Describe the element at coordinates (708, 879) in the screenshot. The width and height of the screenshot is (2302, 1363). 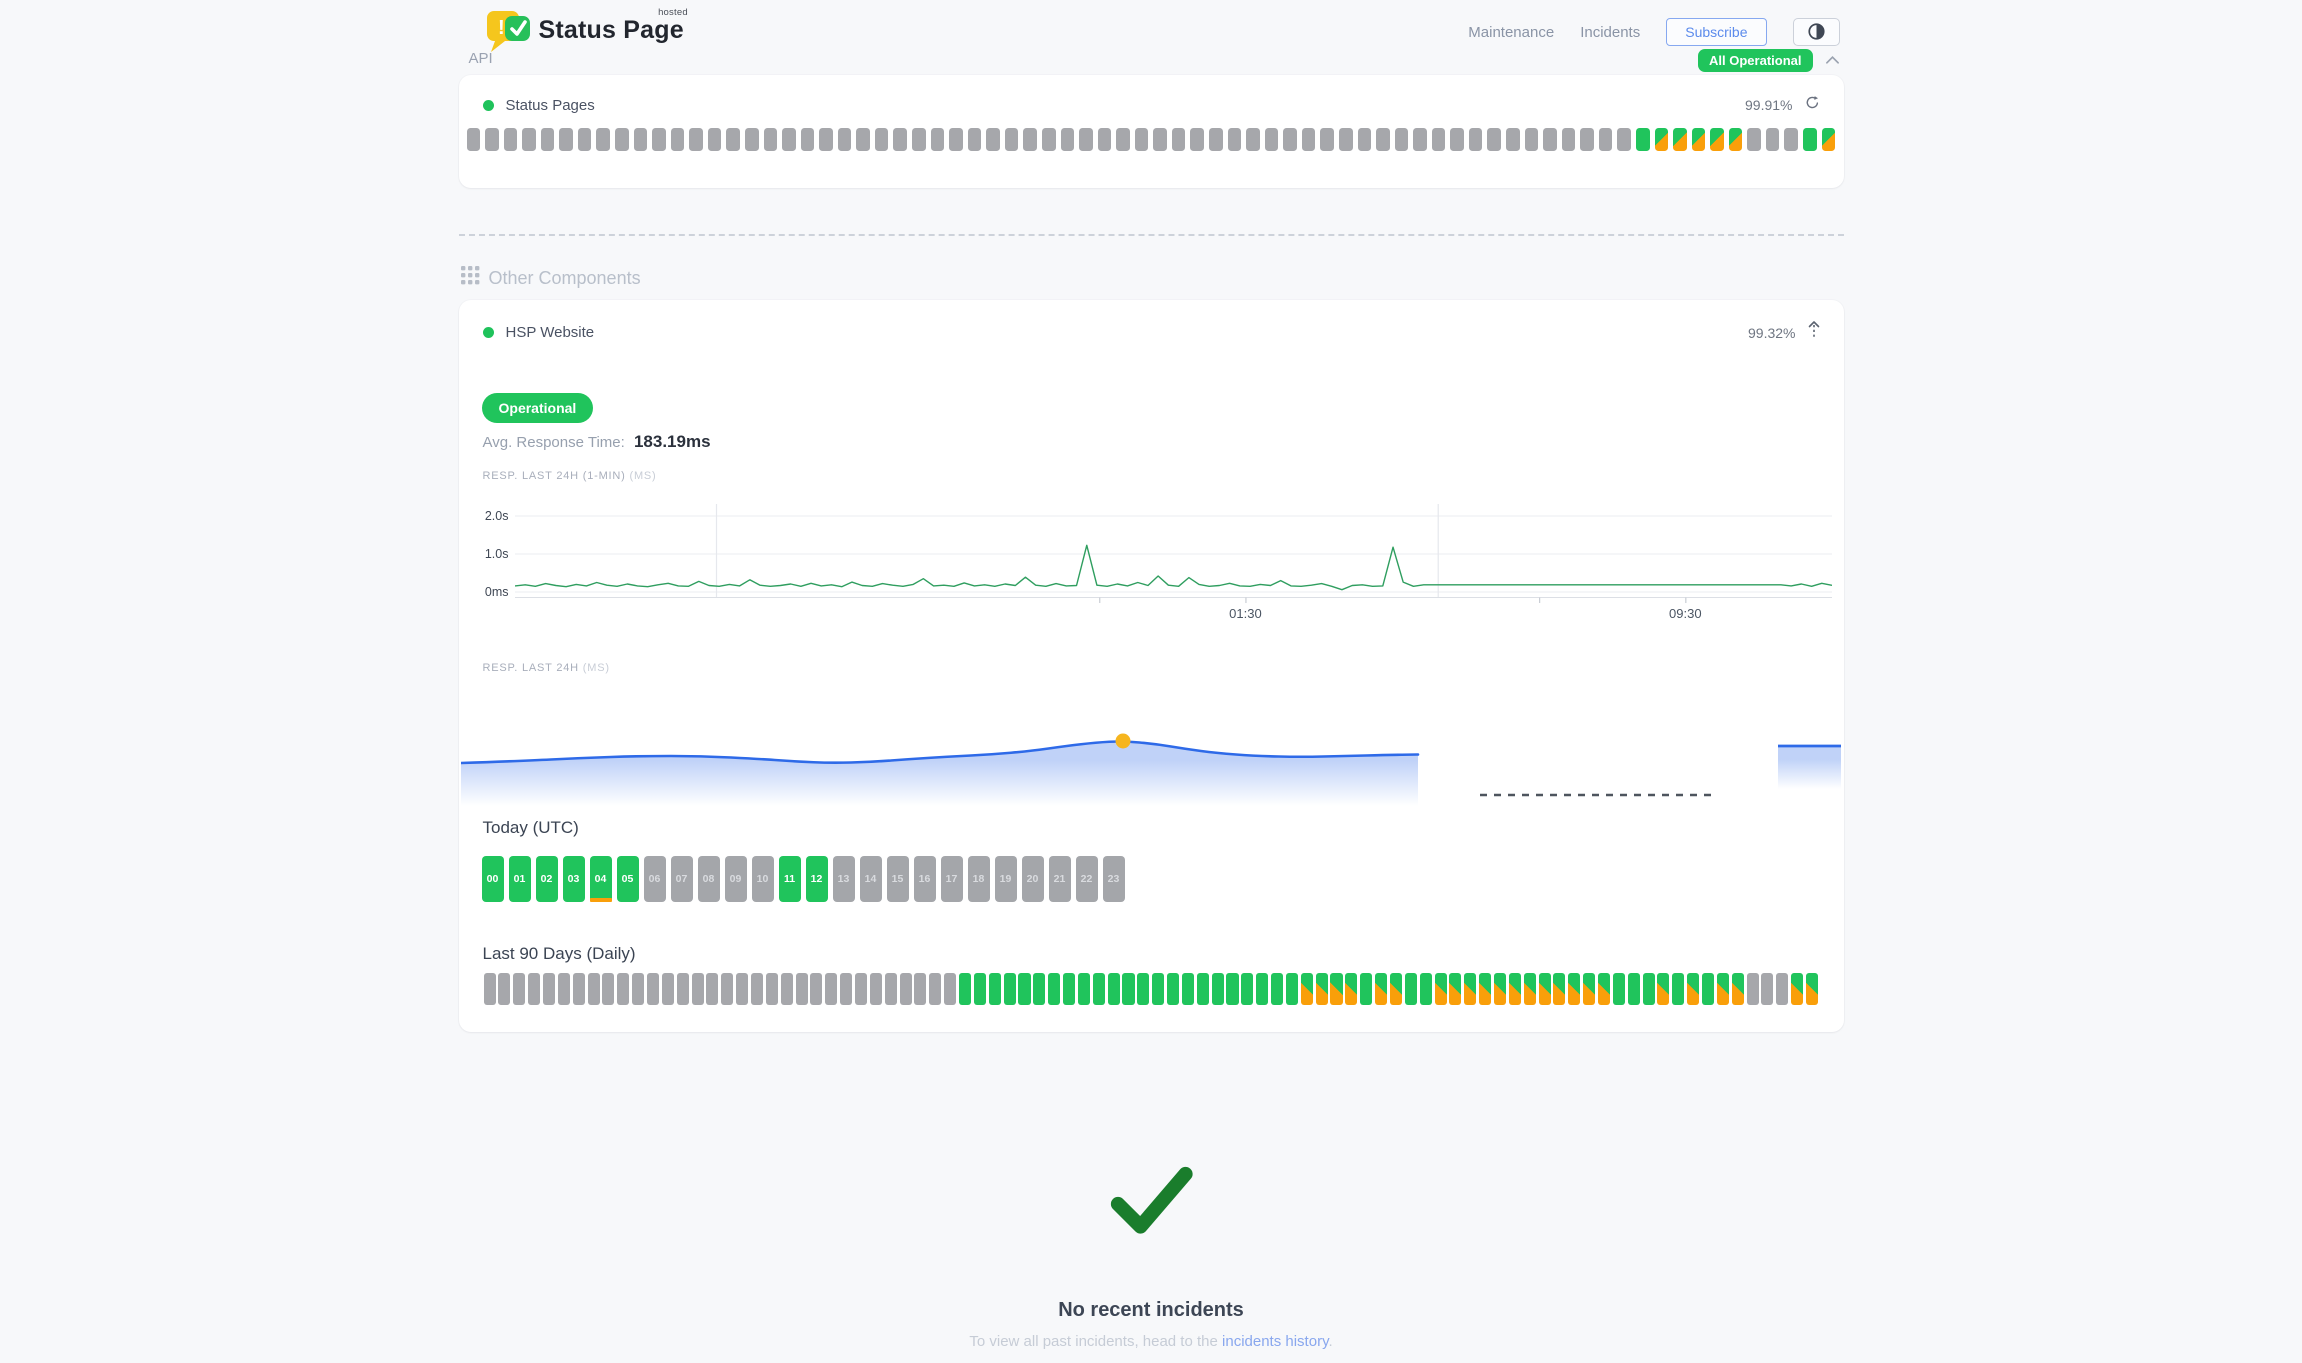
I see `hour-block-08: 08` at that location.